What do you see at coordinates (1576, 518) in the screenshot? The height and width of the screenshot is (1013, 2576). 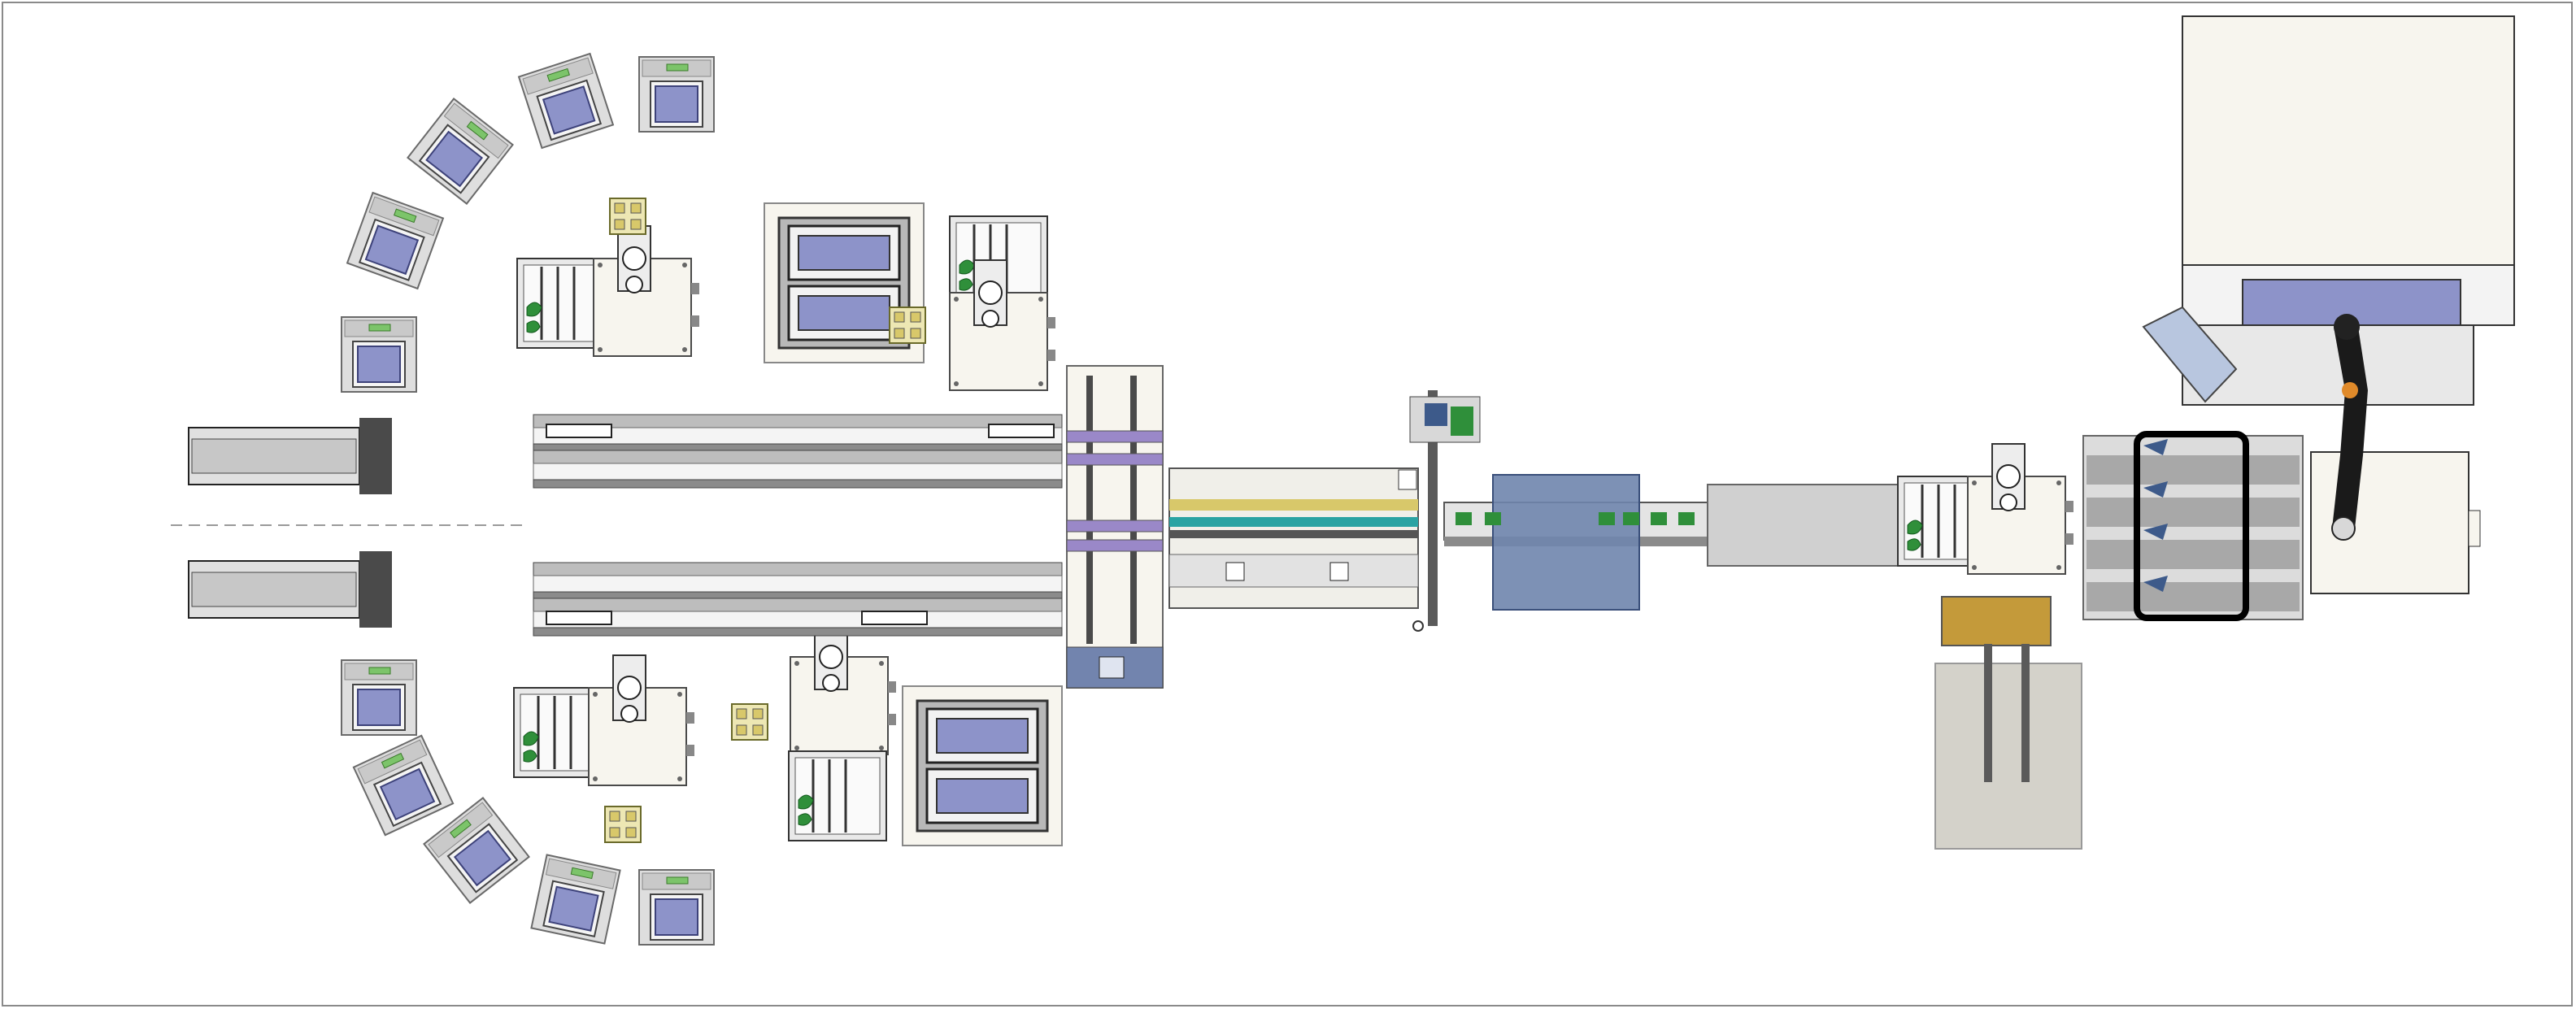 I see `part-row` at bounding box center [1576, 518].